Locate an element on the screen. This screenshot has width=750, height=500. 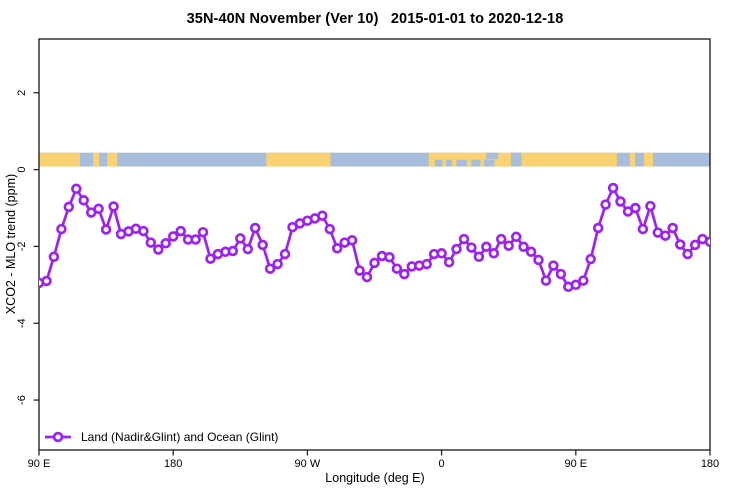
y-axis-label: XCO2 - MLO trend (ppm) is located at coordinates (11, 244).